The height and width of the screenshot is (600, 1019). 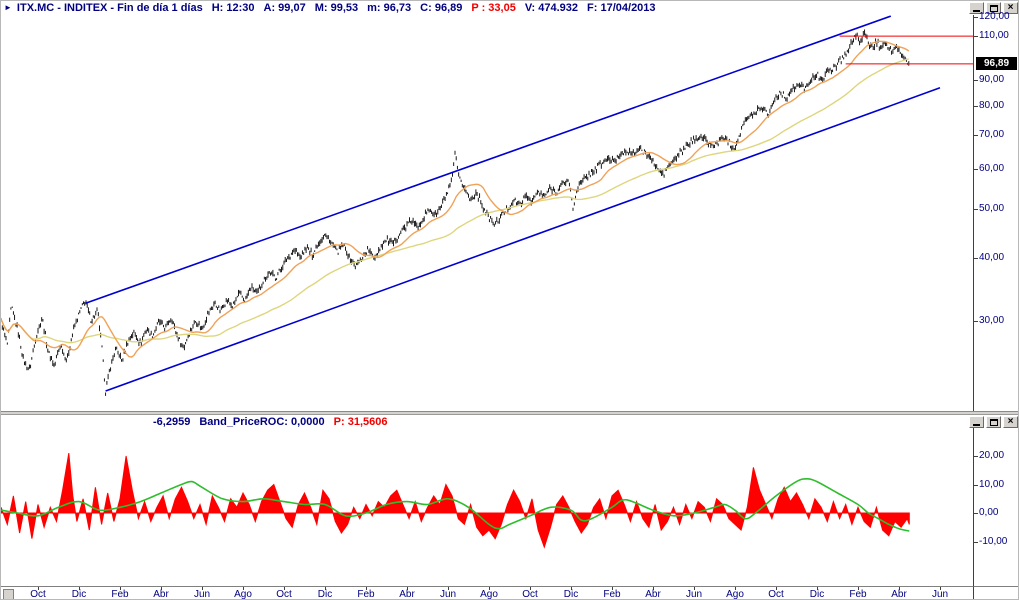 I want to click on indicator-tick-label: 0,00, so click(x=989, y=512).